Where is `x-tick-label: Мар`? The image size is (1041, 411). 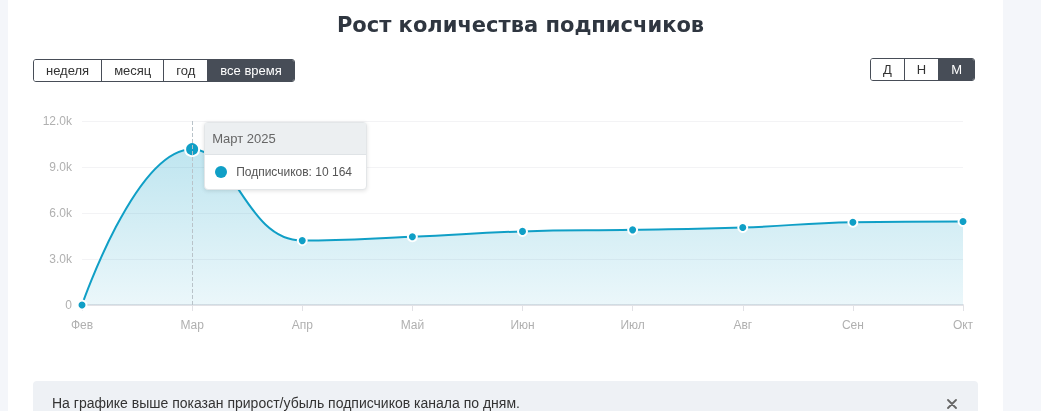
x-tick-label: Мар is located at coordinates (192, 325).